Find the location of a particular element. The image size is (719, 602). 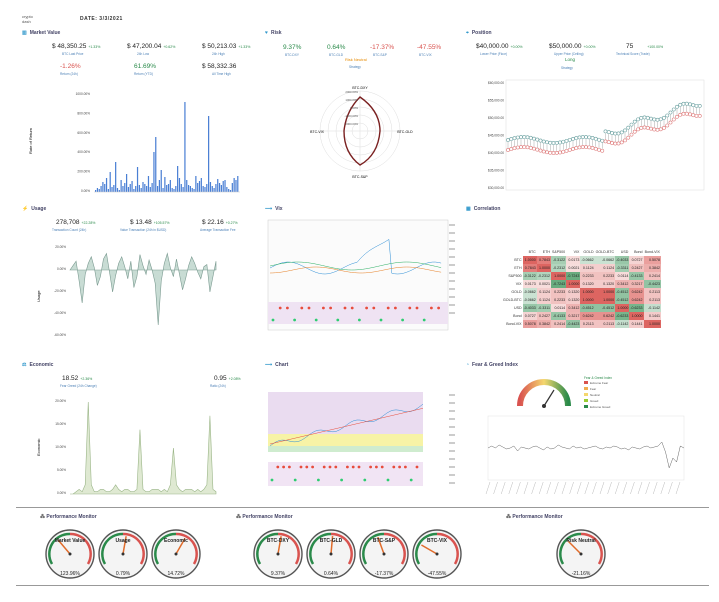

y-tick-label: 800.00% is located at coordinates (83, 113).